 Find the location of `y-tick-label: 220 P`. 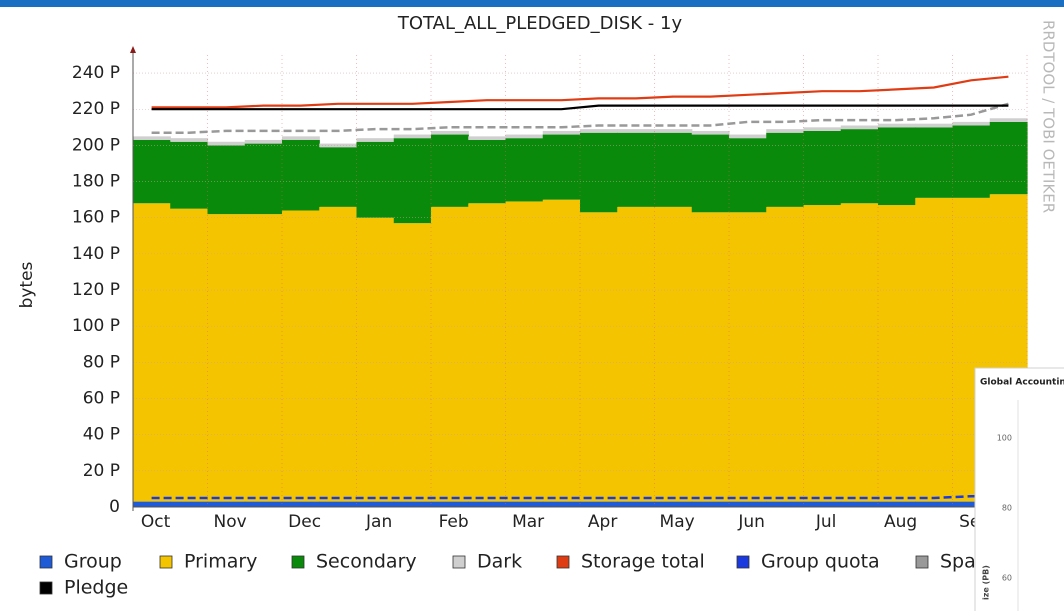

y-tick-label: 220 P is located at coordinates (96, 109).